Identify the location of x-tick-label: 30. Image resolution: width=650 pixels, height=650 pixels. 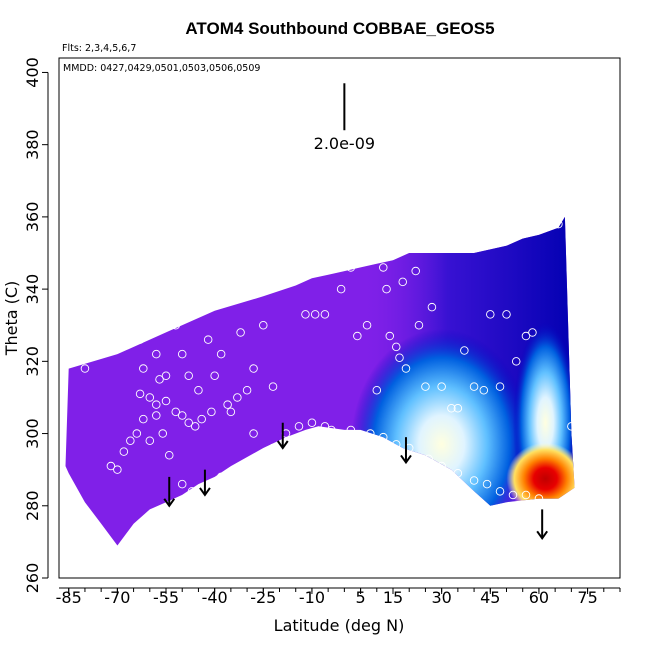
(441, 597).